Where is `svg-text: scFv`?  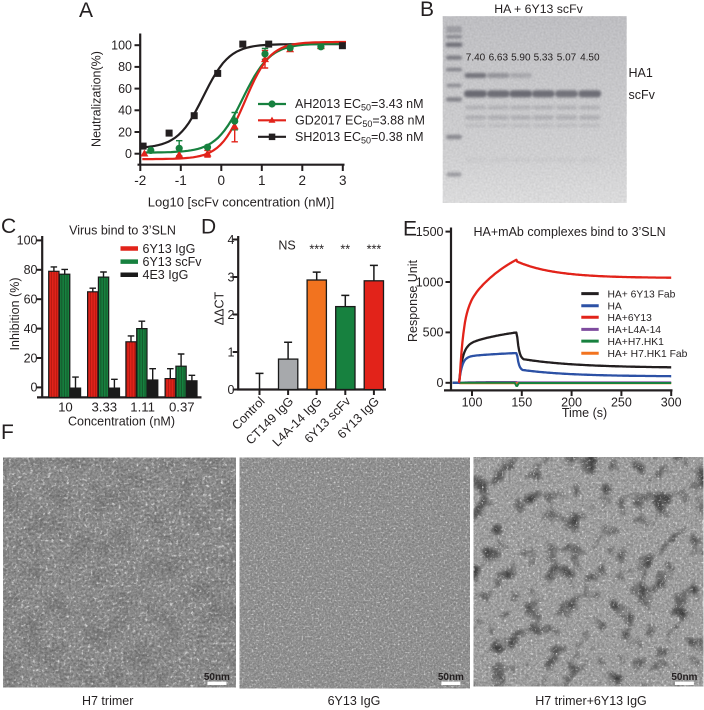 svg-text: scFv is located at coordinates (642, 95).